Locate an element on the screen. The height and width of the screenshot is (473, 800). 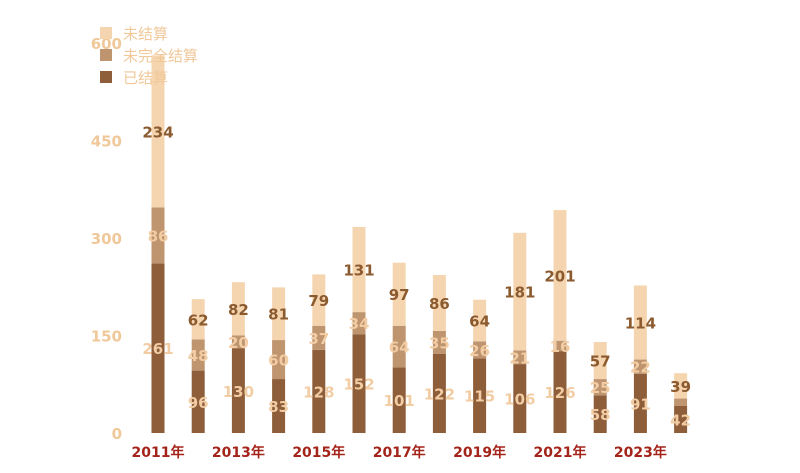
data-label: 83 is located at coordinates (278, 407).